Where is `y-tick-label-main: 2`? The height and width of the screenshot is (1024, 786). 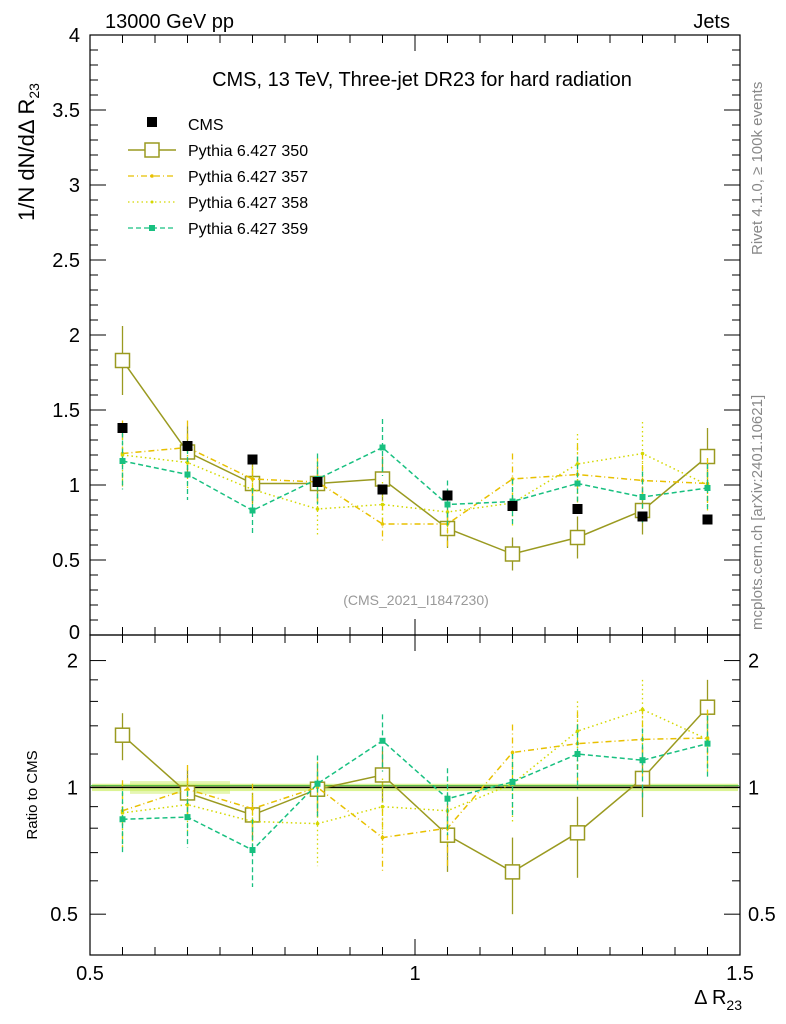 y-tick-label-main: 2 is located at coordinates (74, 336).